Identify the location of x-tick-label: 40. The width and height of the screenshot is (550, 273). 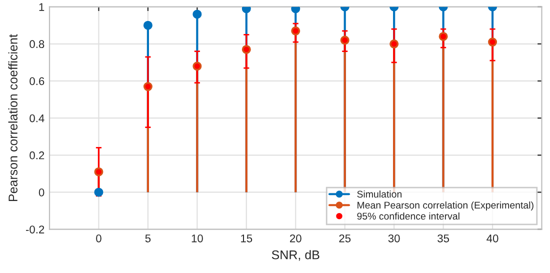
(492, 238).